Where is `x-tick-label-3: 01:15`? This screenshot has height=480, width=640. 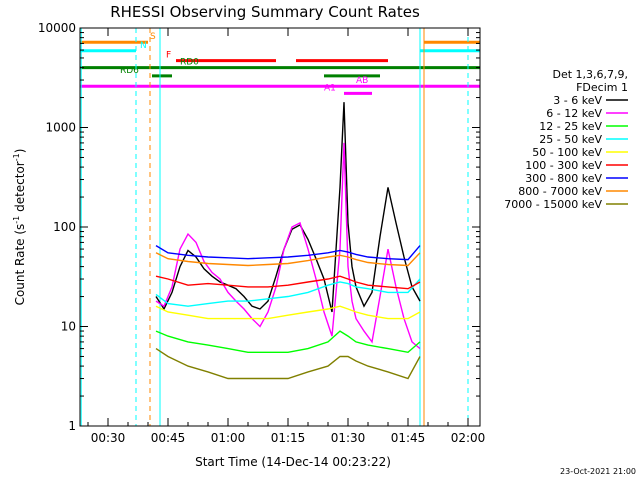 x-tick-label-3: 01:15 is located at coordinates (288, 438).